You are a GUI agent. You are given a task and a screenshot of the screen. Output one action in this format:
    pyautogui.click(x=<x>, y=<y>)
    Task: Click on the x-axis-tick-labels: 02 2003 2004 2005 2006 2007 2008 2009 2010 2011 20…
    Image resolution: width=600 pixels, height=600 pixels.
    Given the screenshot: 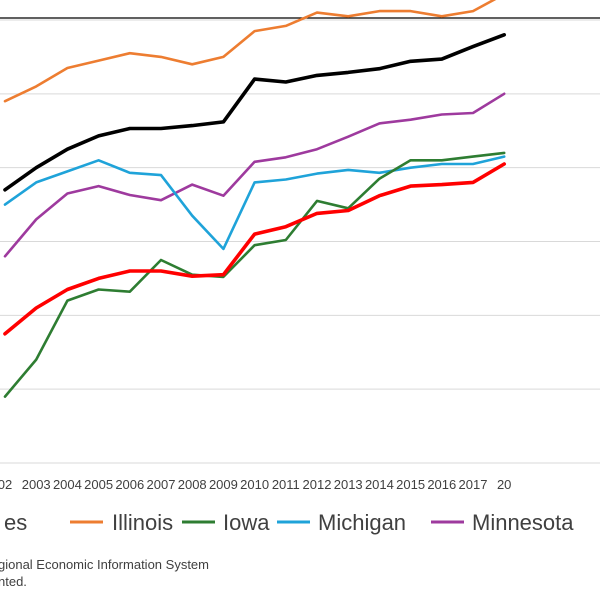 What is the action you would take?
    pyautogui.click(x=255, y=484)
    